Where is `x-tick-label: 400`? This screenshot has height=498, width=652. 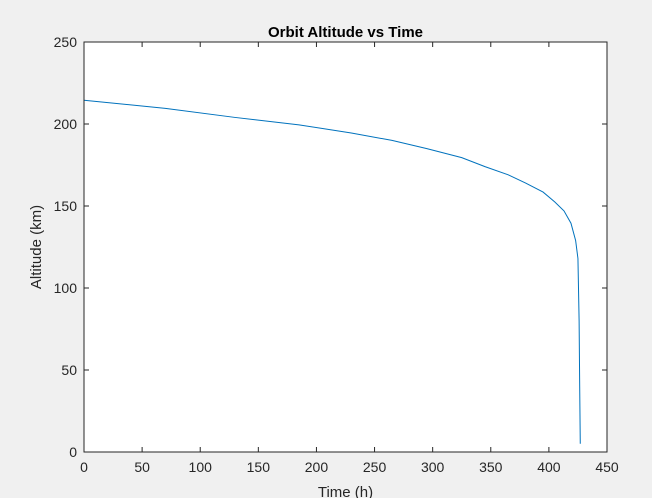 x-tick-label: 400 is located at coordinates (549, 467).